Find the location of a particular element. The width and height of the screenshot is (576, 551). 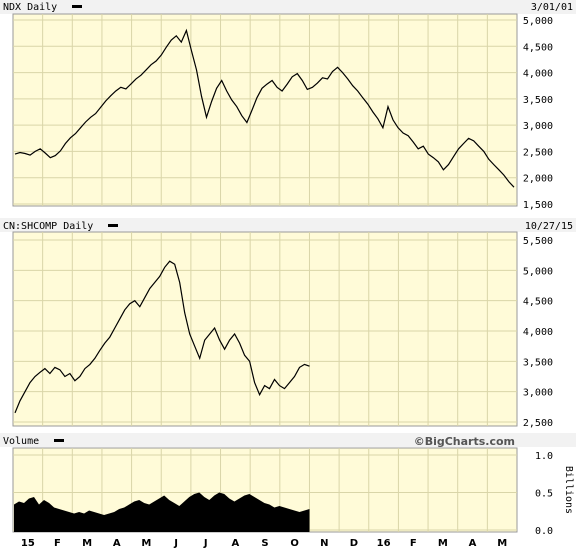

shcomp-header-bar is located at coordinates (288, 225).